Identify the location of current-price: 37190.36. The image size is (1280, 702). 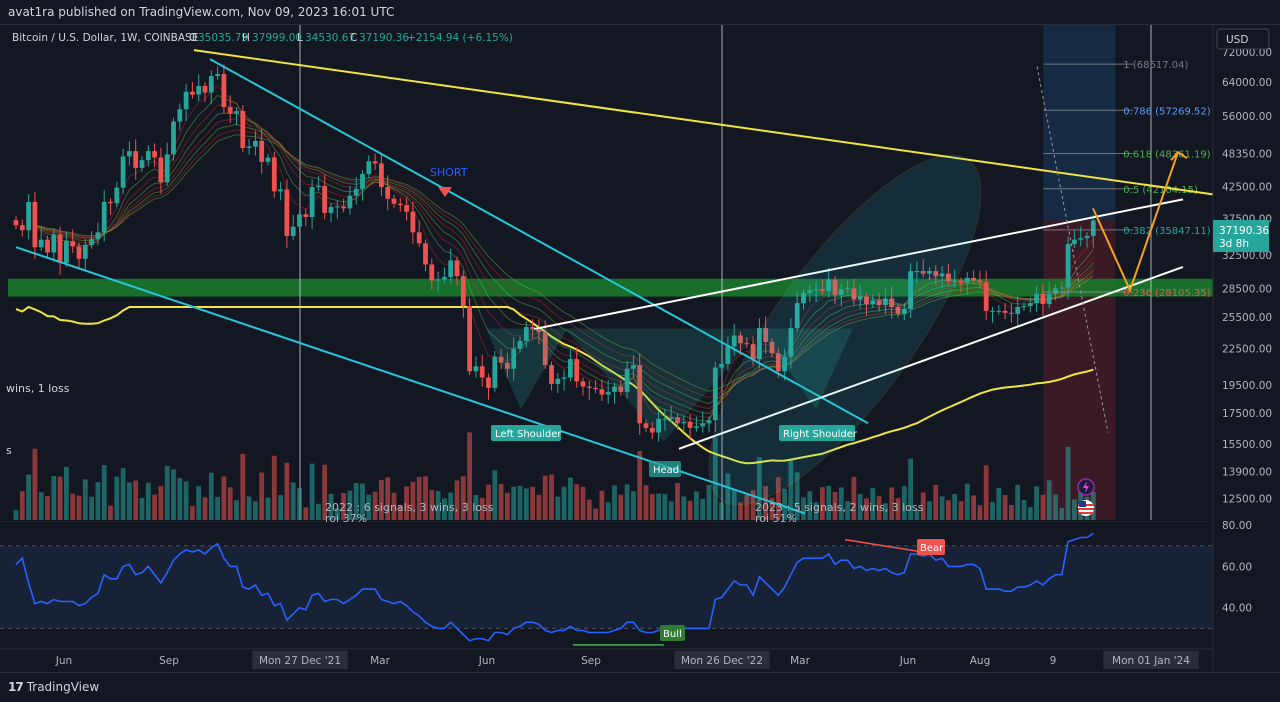
(1244, 231).